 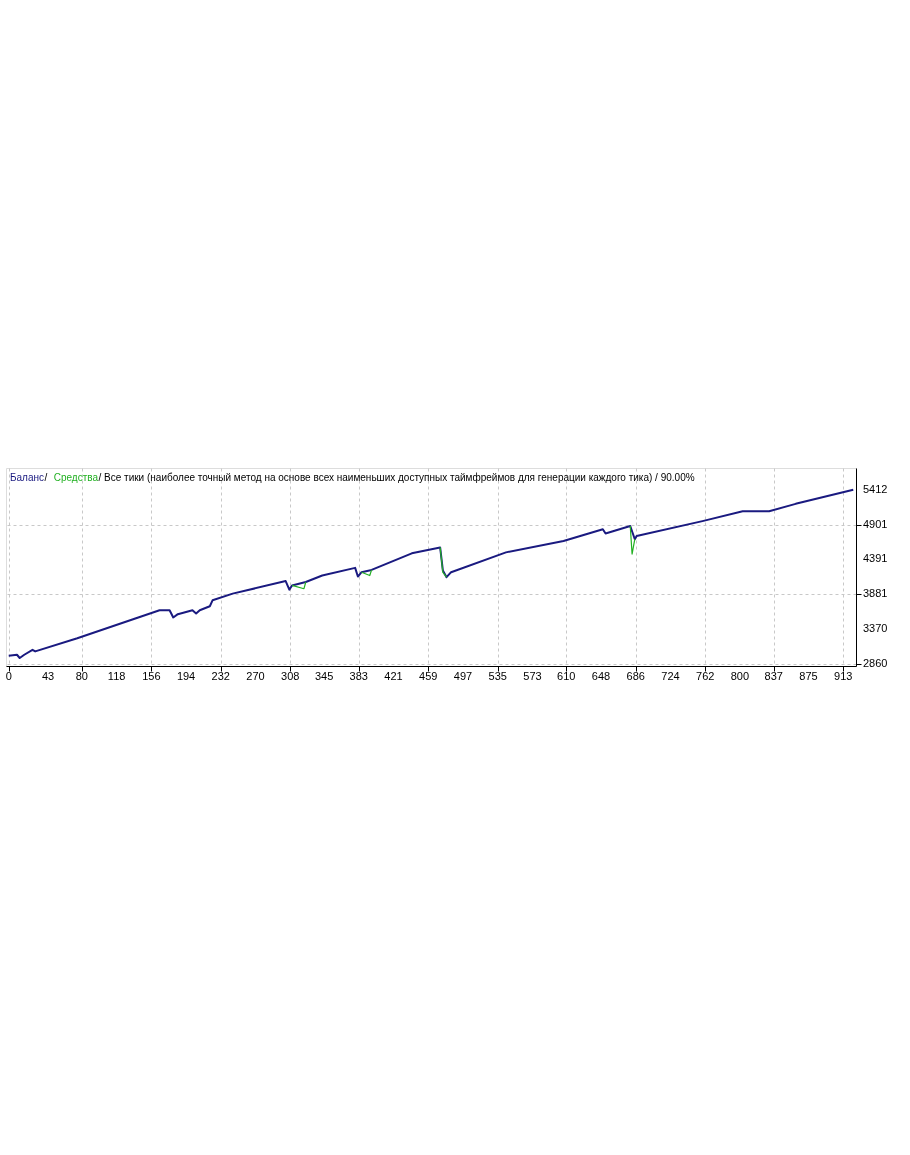 I want to click on x-tick-label: 118, so click(x=116, y=676).